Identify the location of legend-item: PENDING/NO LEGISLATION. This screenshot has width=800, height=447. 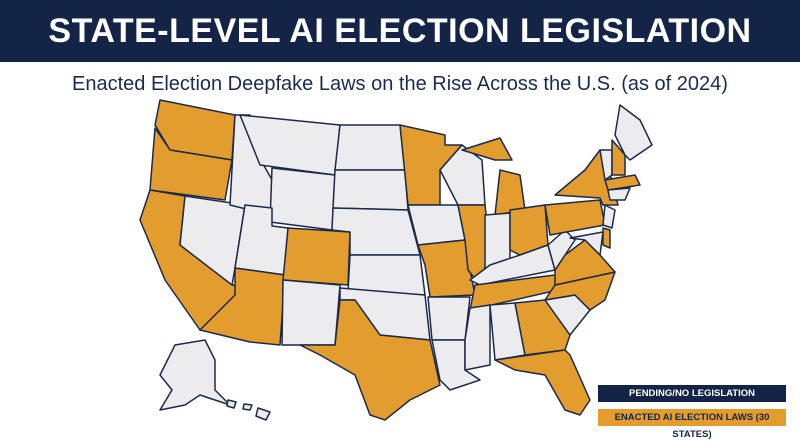
(692, 393).